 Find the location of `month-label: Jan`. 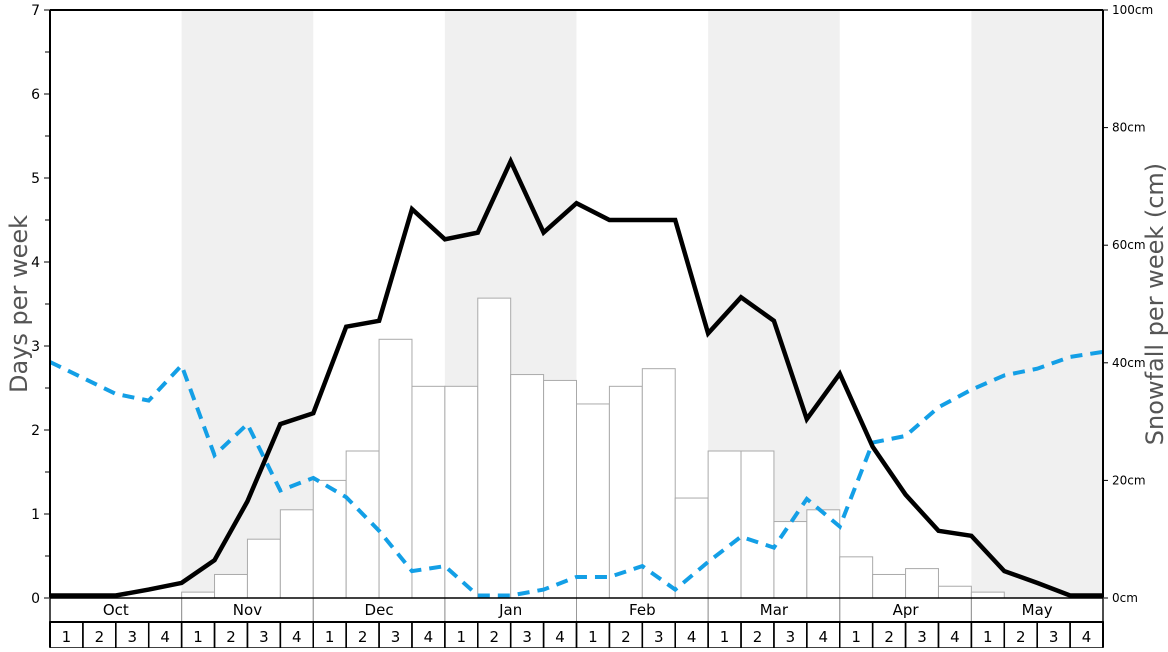

month-label: Jan is located at coordinates (510, 610).